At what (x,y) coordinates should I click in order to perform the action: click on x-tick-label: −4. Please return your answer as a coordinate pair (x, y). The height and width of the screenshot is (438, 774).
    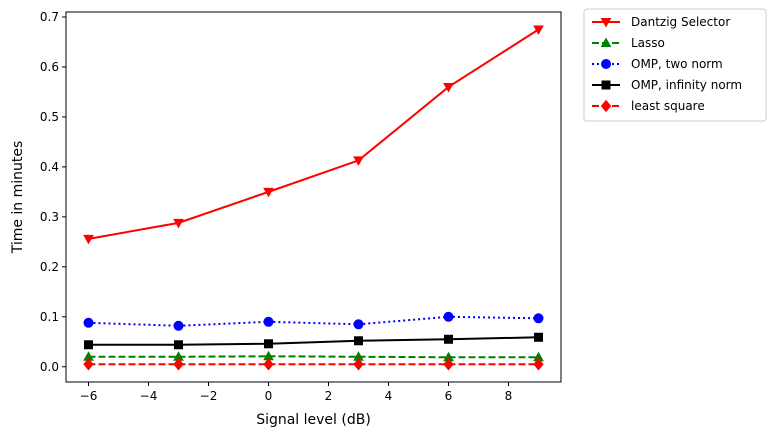
    Looking at the image, I should click on (149, 396).